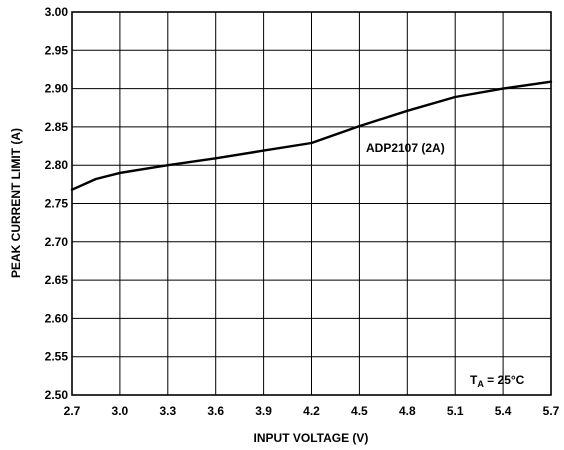  Describe the element at coordinates (57, 204) in the screenshot. I see `y-tick-label: 2.75` at that location.